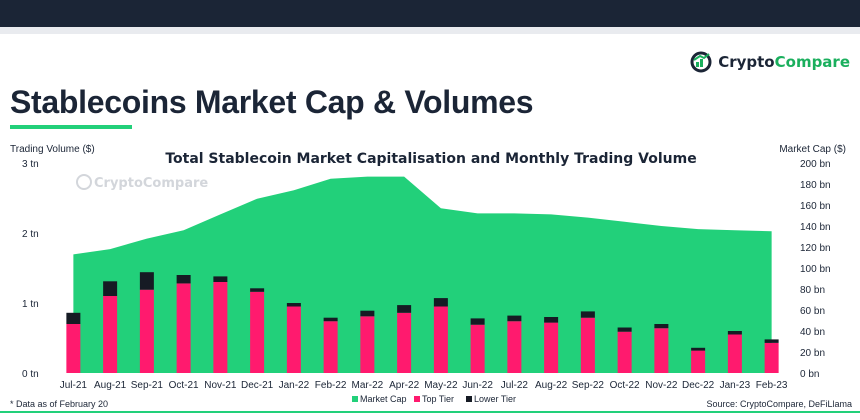 This screenshot has height=420, width=860. I want to click on x-tick-label: Jan-23, so click(735, 385).